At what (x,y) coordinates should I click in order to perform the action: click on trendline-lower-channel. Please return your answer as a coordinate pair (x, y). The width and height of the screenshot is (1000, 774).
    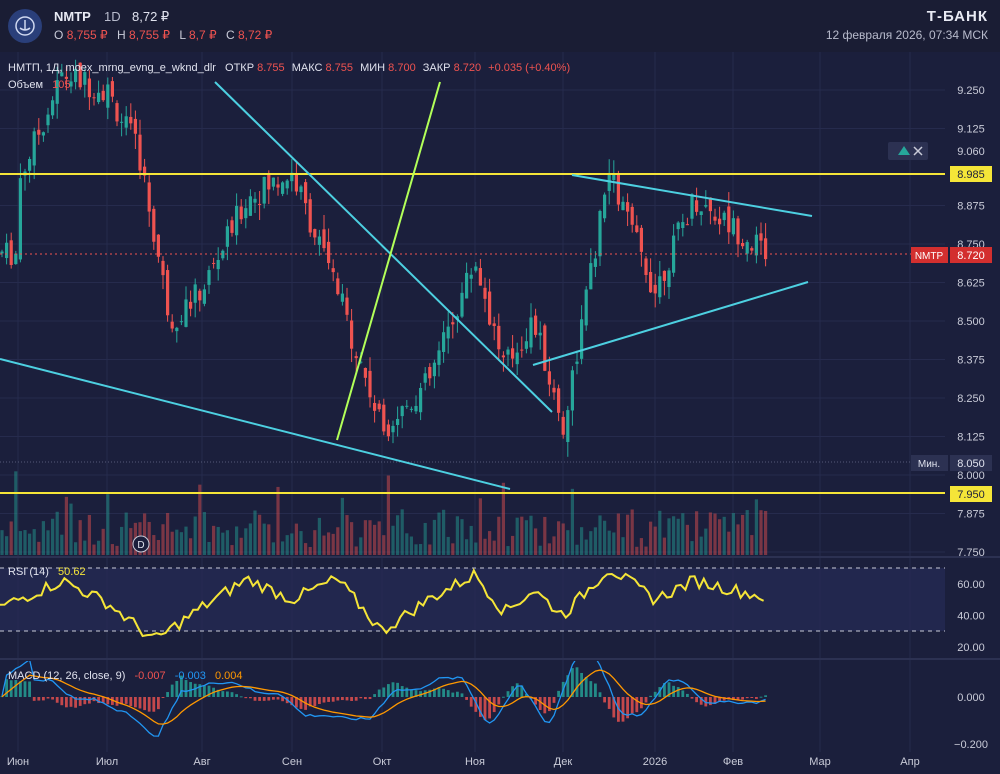
    Looking at the image, I should click on (255, 424).